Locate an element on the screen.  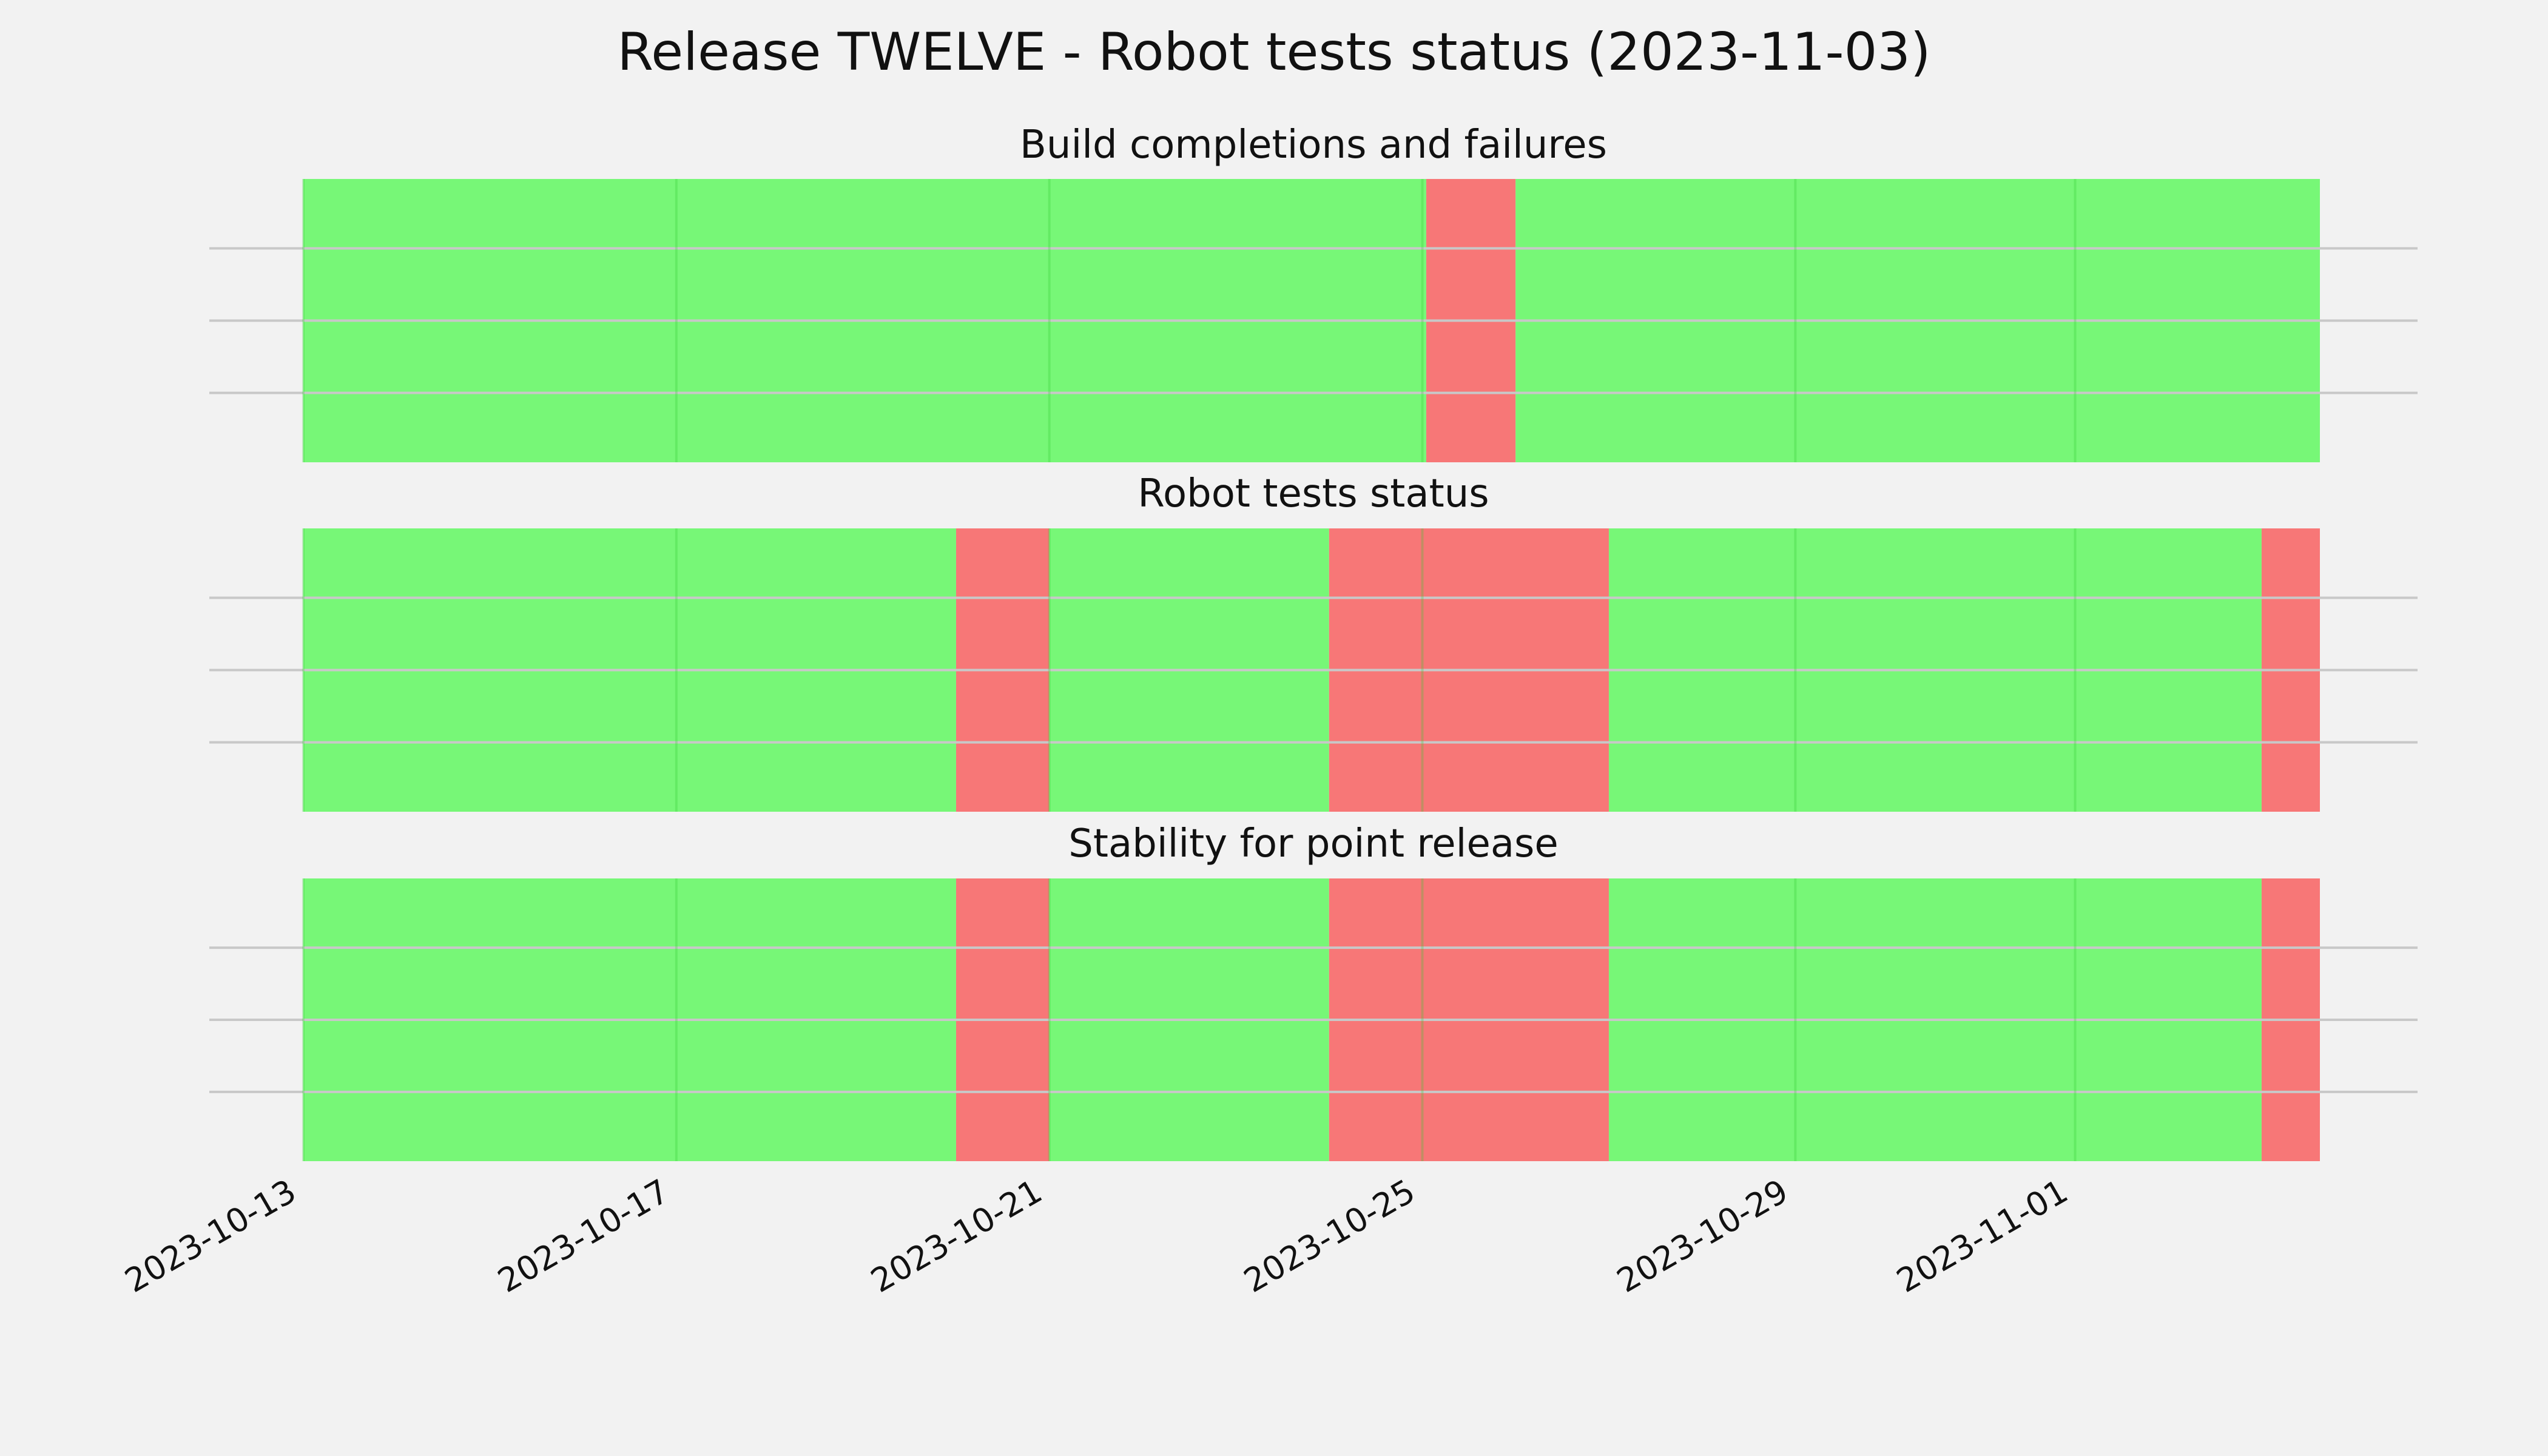
panel-title: Stability for point release is located at coordinates (1313, 843).